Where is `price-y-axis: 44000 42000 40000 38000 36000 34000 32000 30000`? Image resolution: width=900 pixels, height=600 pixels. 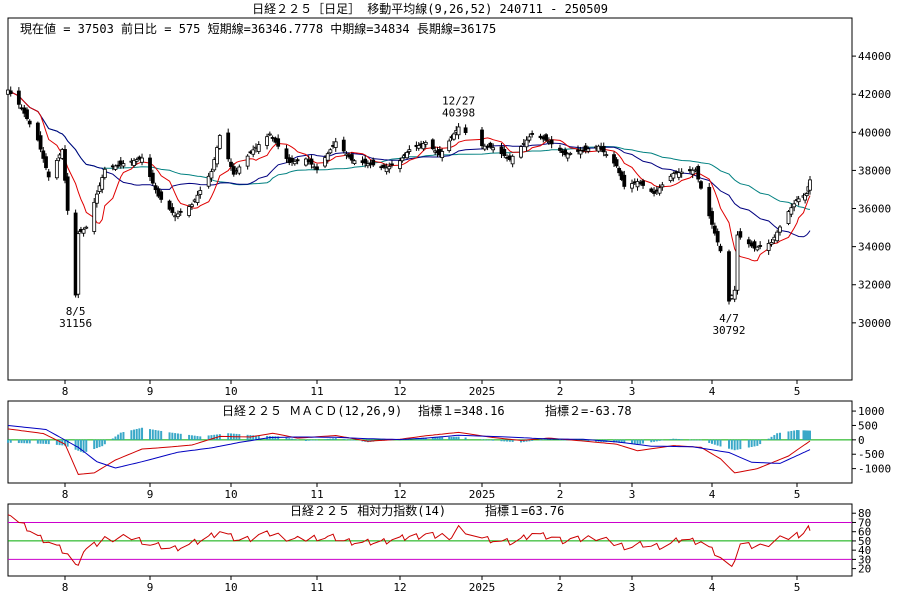 price-y-axis: 44000 42000 40000 38000 36000 34000 32000 30000 is located at coordinates (871, 190).